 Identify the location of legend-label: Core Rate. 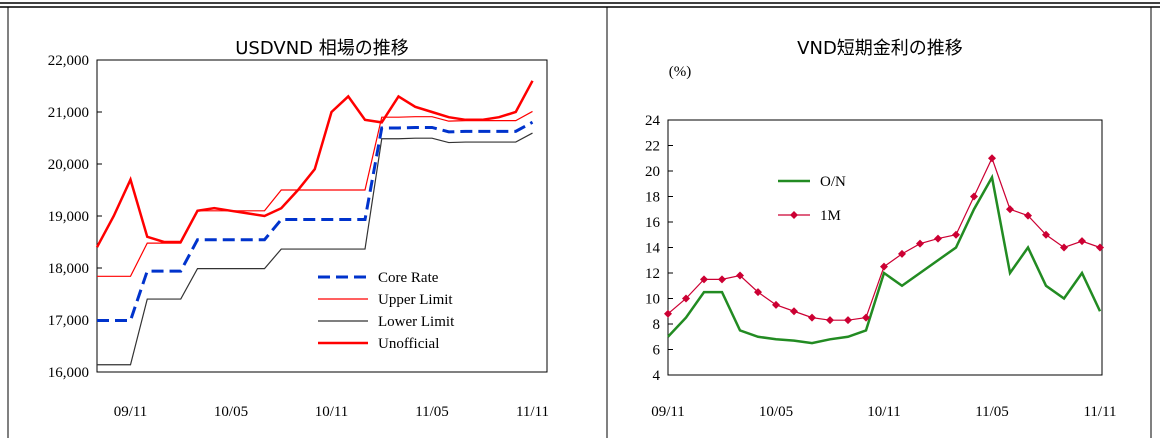
(408, 278).